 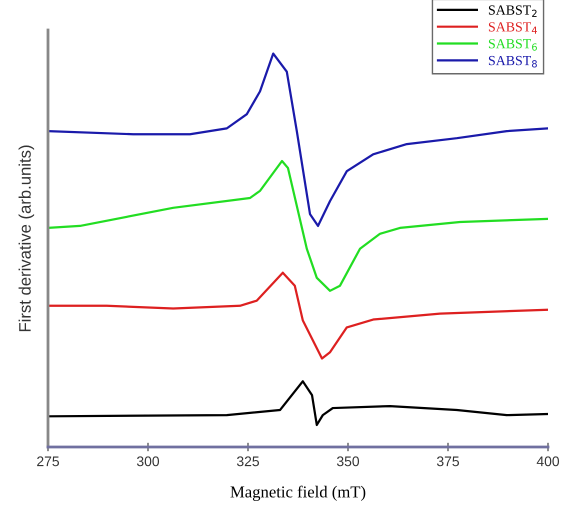 I want to click on legend-label: SABST$_{8}$, so click(x=512, y=62).